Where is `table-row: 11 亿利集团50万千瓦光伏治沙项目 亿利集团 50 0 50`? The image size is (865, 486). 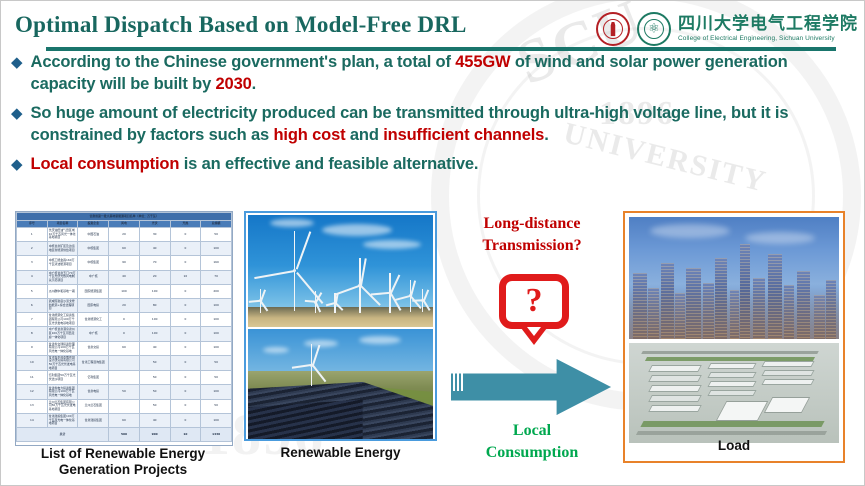 table-row: 11 亿利集团50万千瓦光伏治沙项目 亿利集团 50 0 50 is located at coordinates (124, 378).